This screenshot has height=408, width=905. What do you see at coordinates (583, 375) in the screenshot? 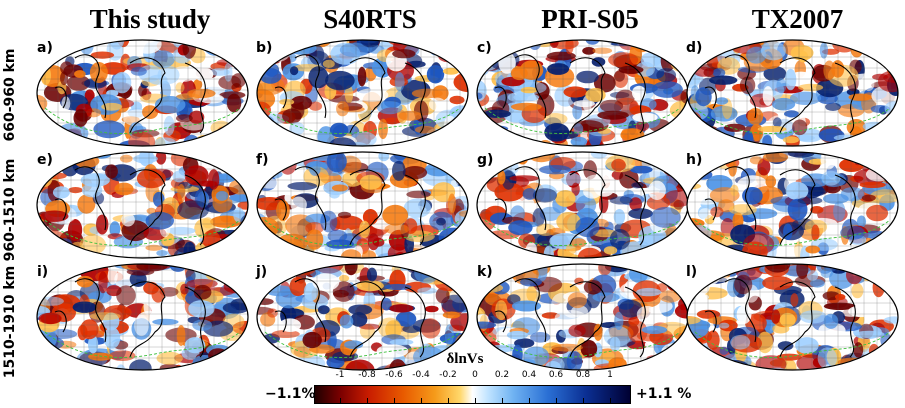
I see `colorbar-tick-label: 0.8` at bounding box center [583, 375].